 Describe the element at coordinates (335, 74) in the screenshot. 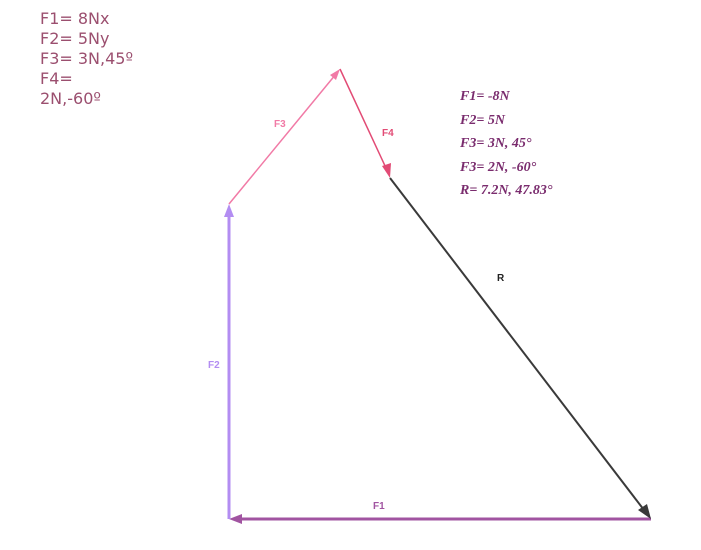

I see `f3-arrowhead` at that location.